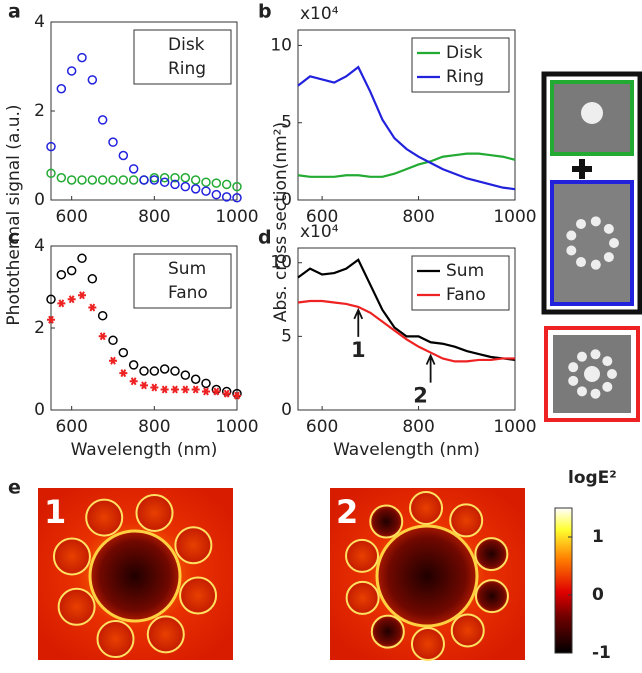 The image size is (642, 673). I want to click on field-core, so click(427, 576).